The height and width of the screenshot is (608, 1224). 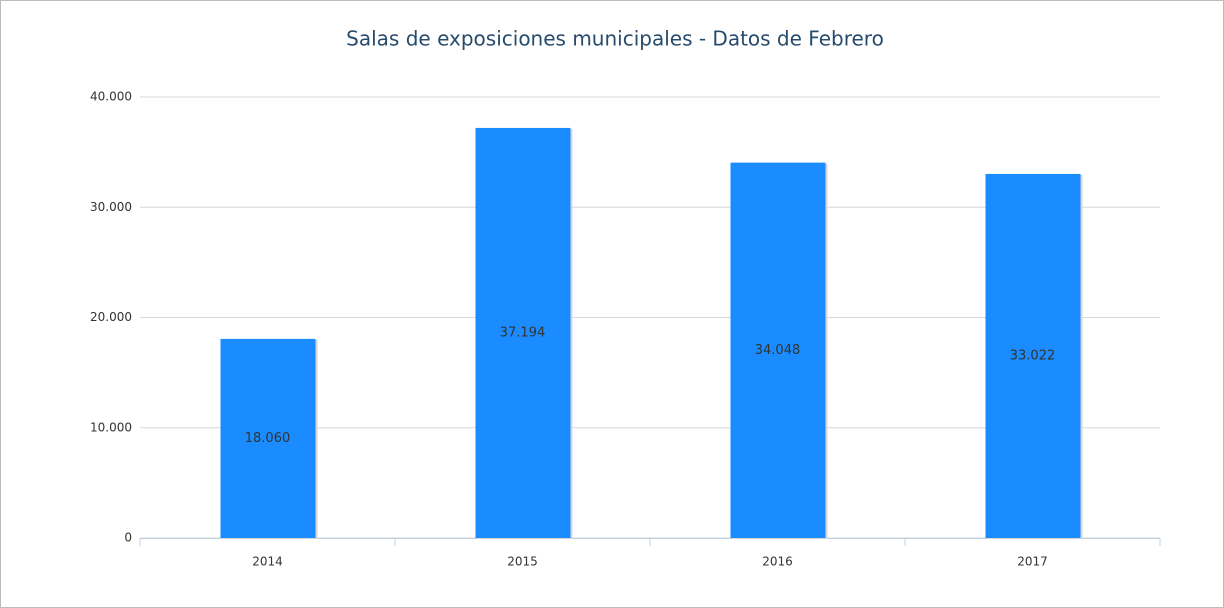 What do you see at coordinates (777, 562) in the screenshot?
I see `x-tick-label: 2016` at bounding box center [777, 562].